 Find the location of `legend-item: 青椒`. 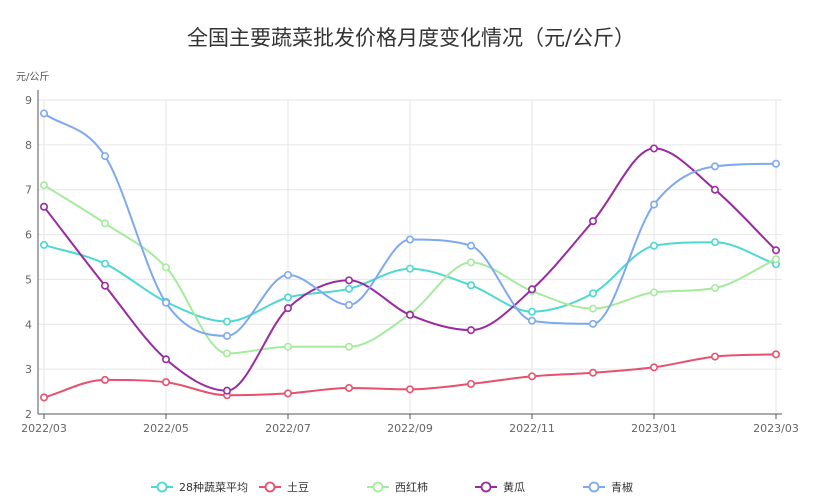

legend-item: 青椒 is located at coordinates (608, 487).